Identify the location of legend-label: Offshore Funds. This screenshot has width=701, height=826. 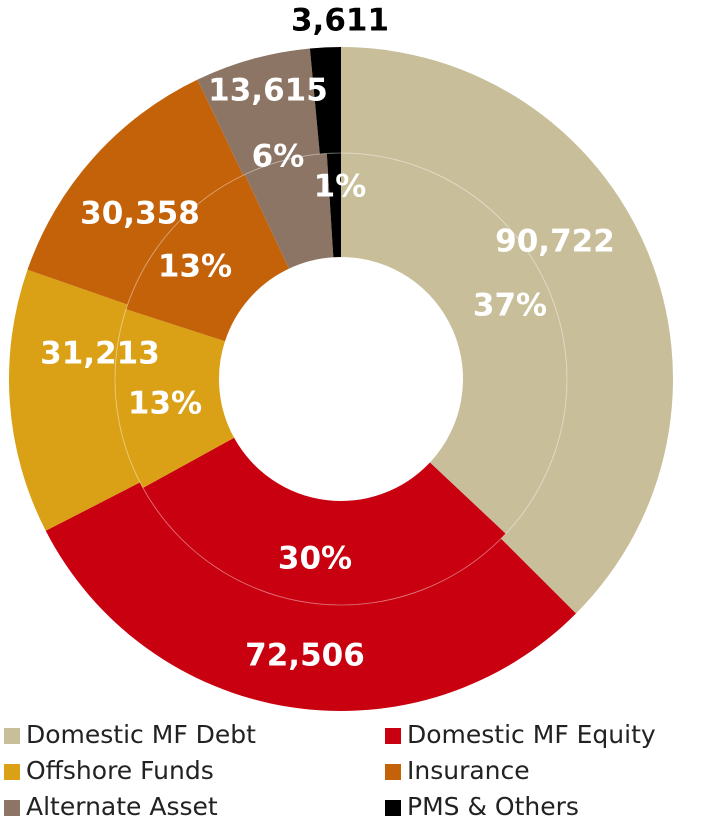
(120, 770).